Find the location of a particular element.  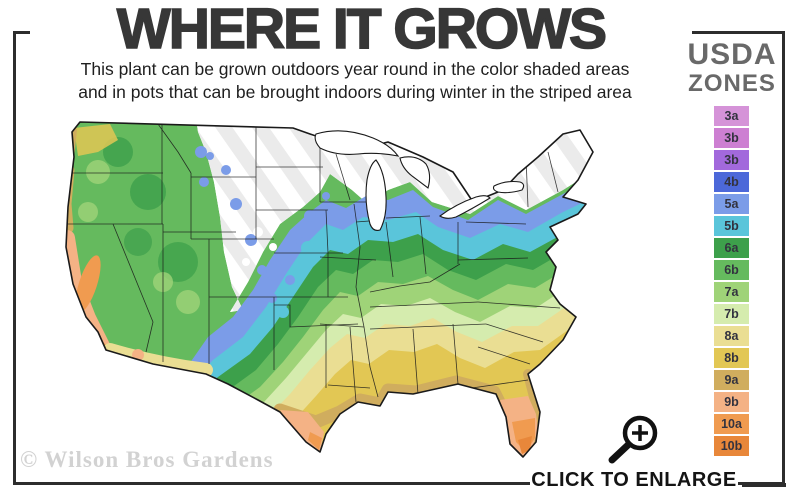

legend-zone-swatch: 8a is located at coordinates (731, 336).